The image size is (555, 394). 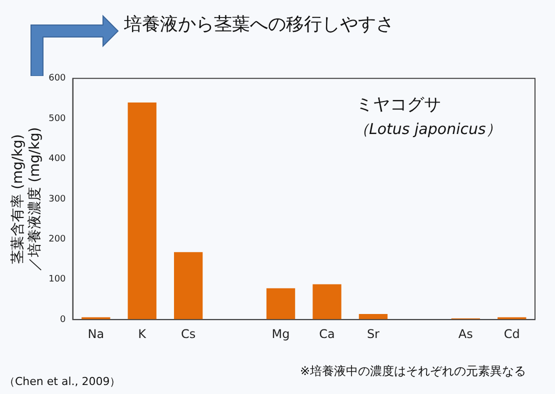 What do you see at coordinates (96, 333) in the screenshot?
I see `x-tick-label: Na` at bounding box center [96, 333].